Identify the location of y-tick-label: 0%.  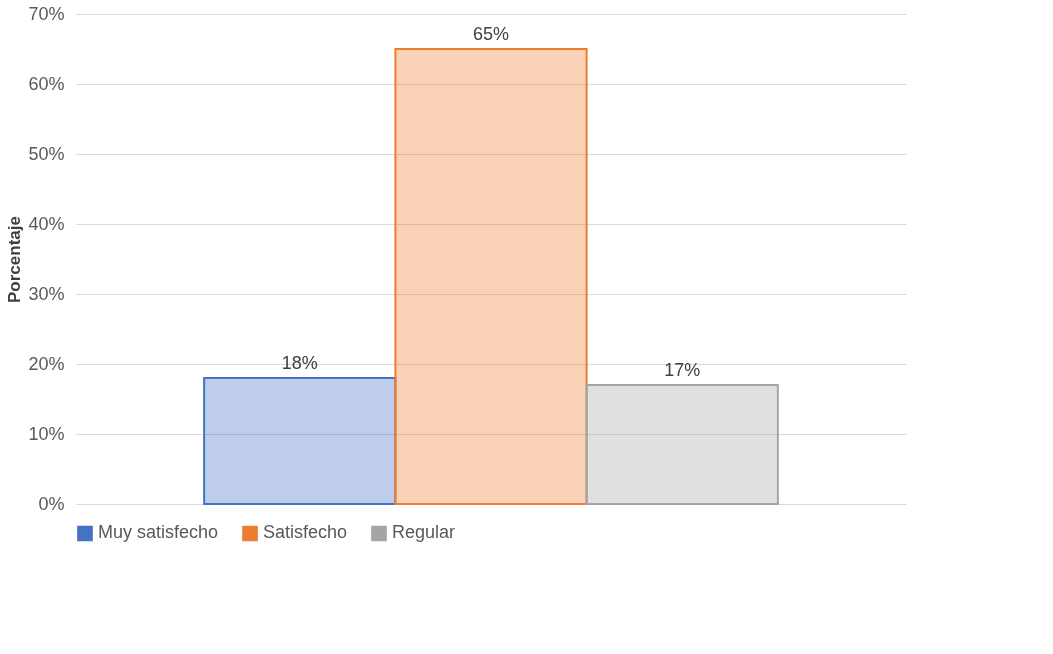
(51, 503).